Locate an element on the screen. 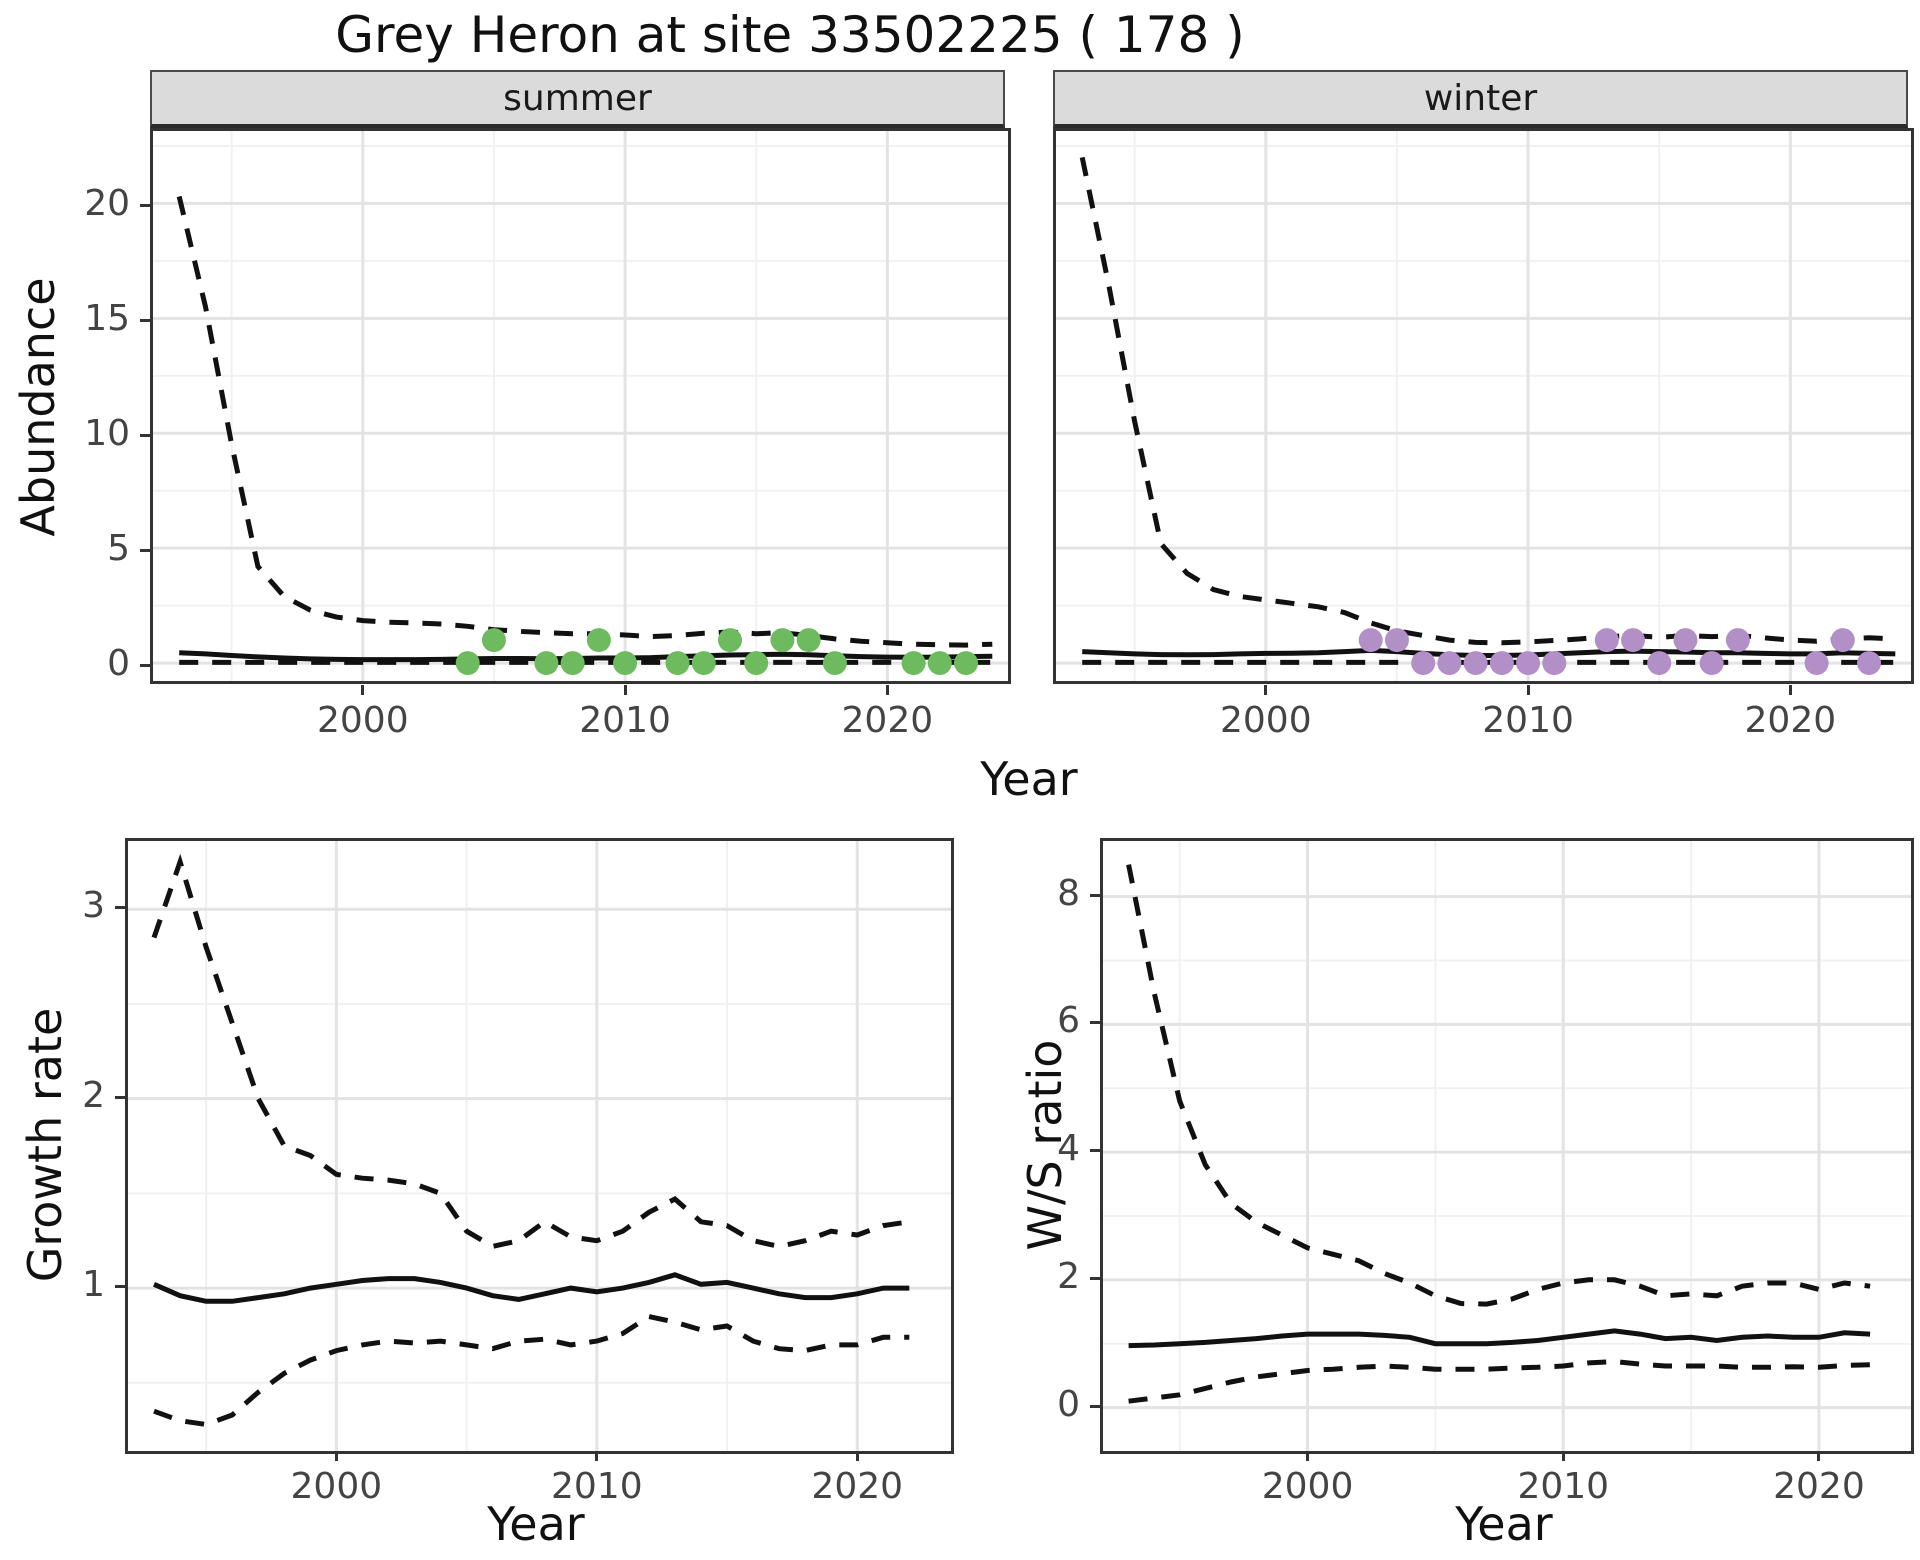 The height and width of the screenshot is (1560, 1920). tick-label: 6 is located at coordinates (1068, 1021).